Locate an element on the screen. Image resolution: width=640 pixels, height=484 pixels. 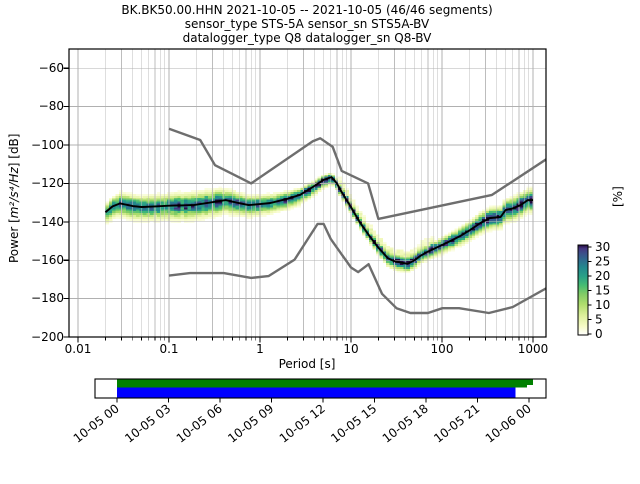
x-tick-label: 100 is located at coordinates (442, 349).